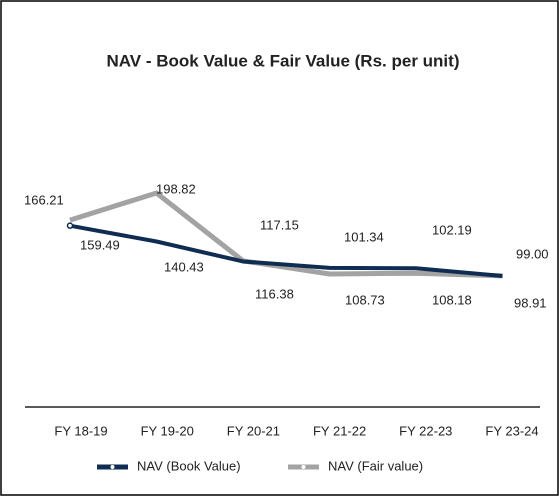 Image resolution: width=559 pixels, height=496 pixels. I want to click on data-label: 198.82, so click(176, 188).